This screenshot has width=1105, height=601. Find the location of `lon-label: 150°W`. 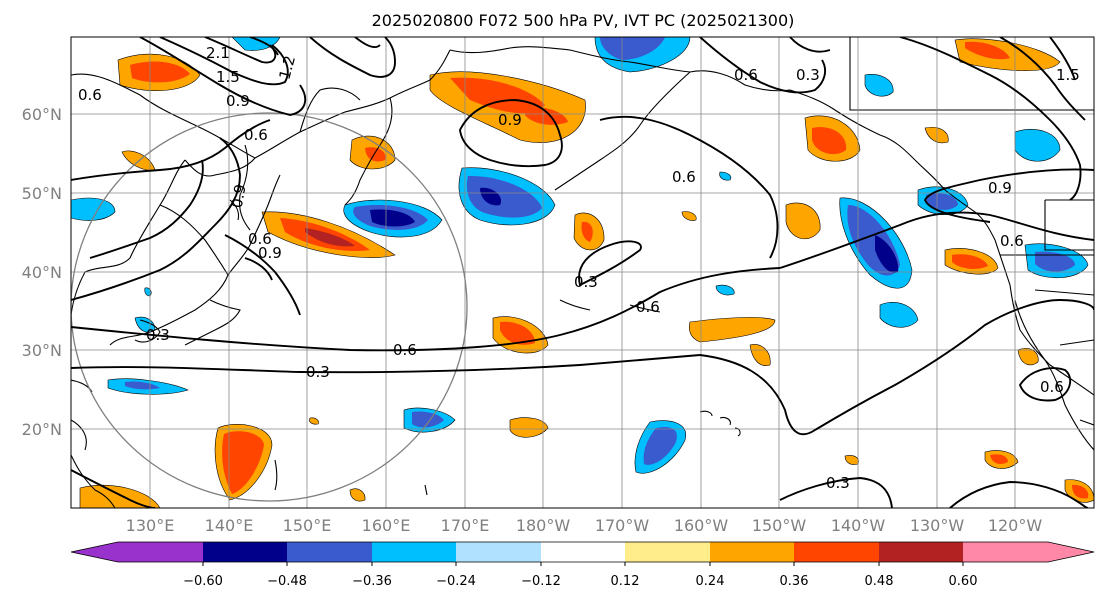

lon-label: 150°W is located at coordinates (779, 525).